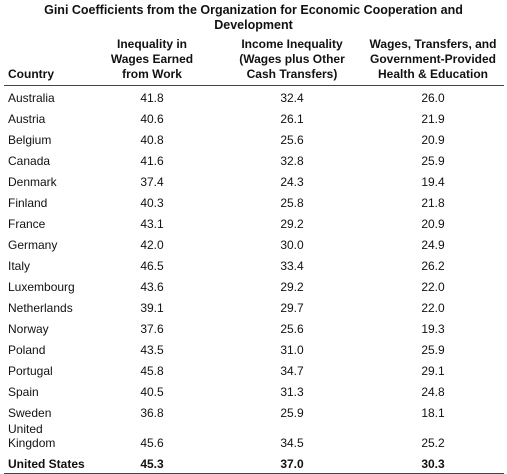 The image size is (507, 474). What do you see at coordinates (254, 369) in the screenshot?
I see `table-row: Portugal 45.8 34.7 29.1` at bounding box center [254, 369].